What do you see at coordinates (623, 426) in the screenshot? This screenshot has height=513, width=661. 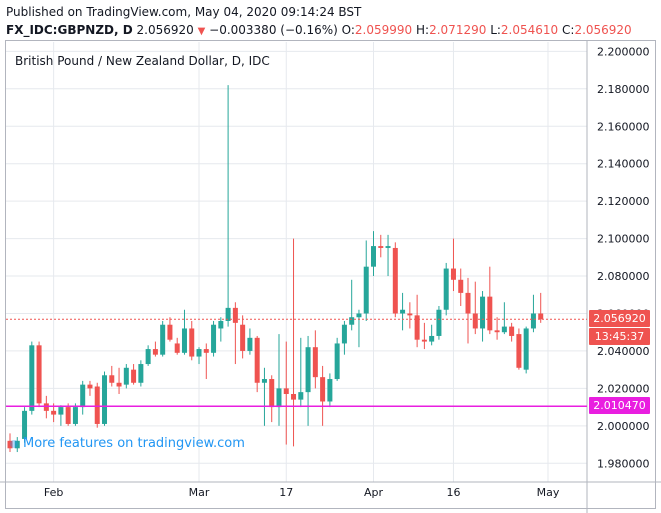 I see `y-tick-label: 2.000000` at bounding box center [623, 426].